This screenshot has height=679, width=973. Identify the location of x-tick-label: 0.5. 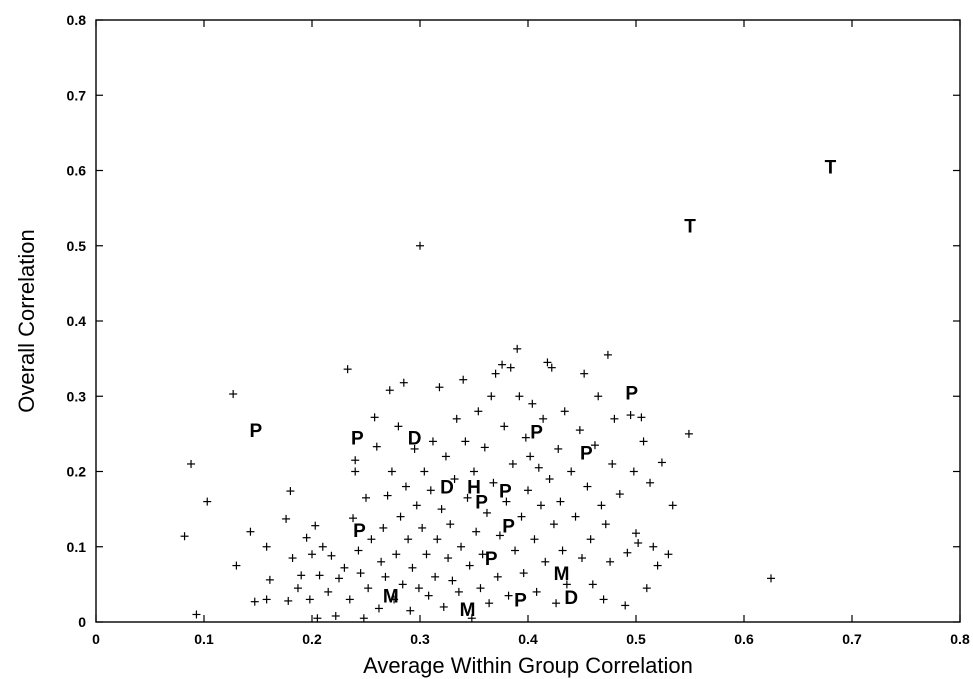
(636, 639).